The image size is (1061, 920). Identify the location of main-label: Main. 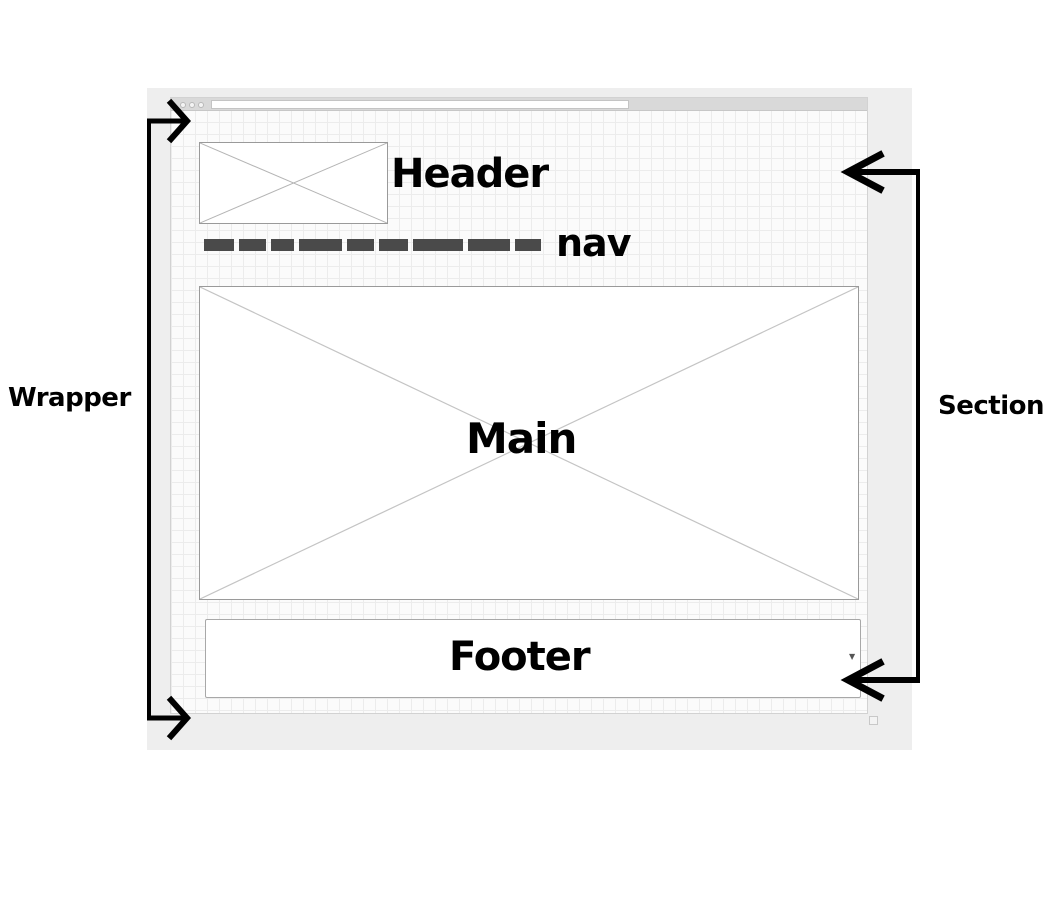
(521, 438).